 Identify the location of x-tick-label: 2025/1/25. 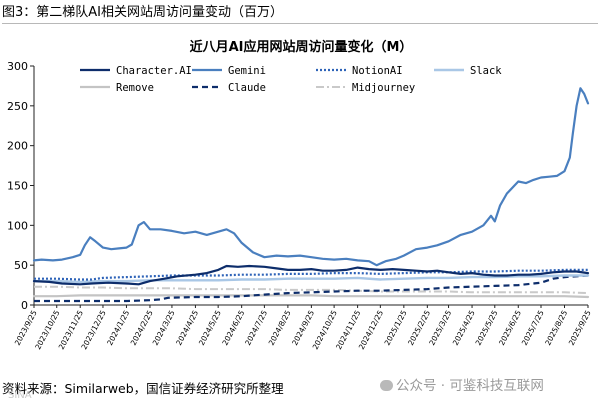
(396, 328).